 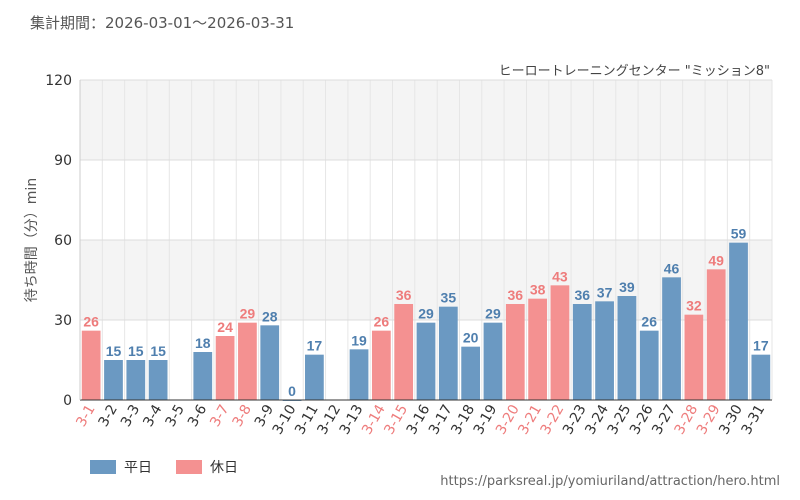 I want to click on legend-weekday: 平日, so click(x=121, y=467).